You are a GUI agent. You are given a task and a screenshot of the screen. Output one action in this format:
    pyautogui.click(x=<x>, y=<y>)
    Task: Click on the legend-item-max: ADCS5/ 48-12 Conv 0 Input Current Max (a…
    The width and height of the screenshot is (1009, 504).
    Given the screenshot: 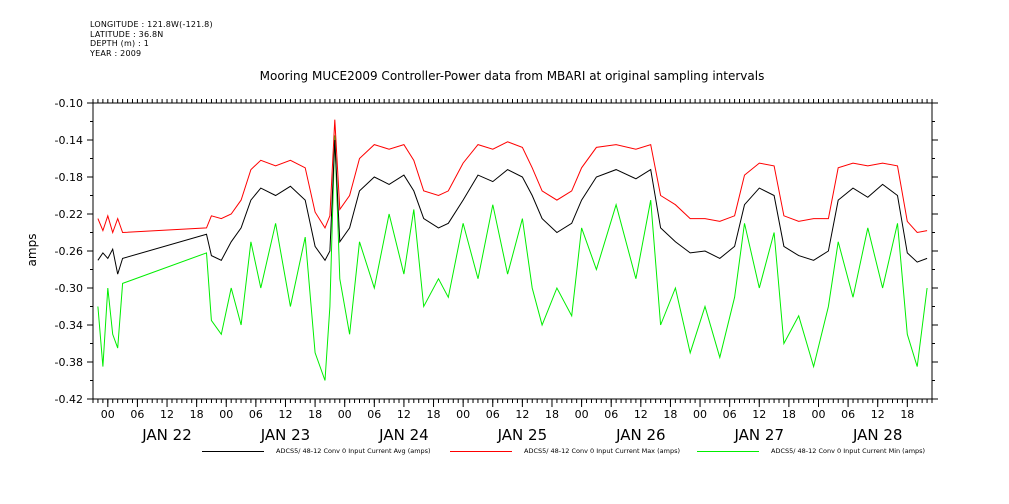 What is the action you would take?
    pyautogui.click(x=565, y=451)
    